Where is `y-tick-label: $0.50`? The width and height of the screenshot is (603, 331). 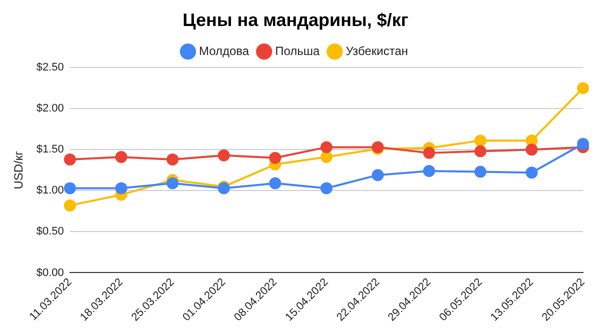
y-tick-label: $0.50 is located at coordinates (50, 232).